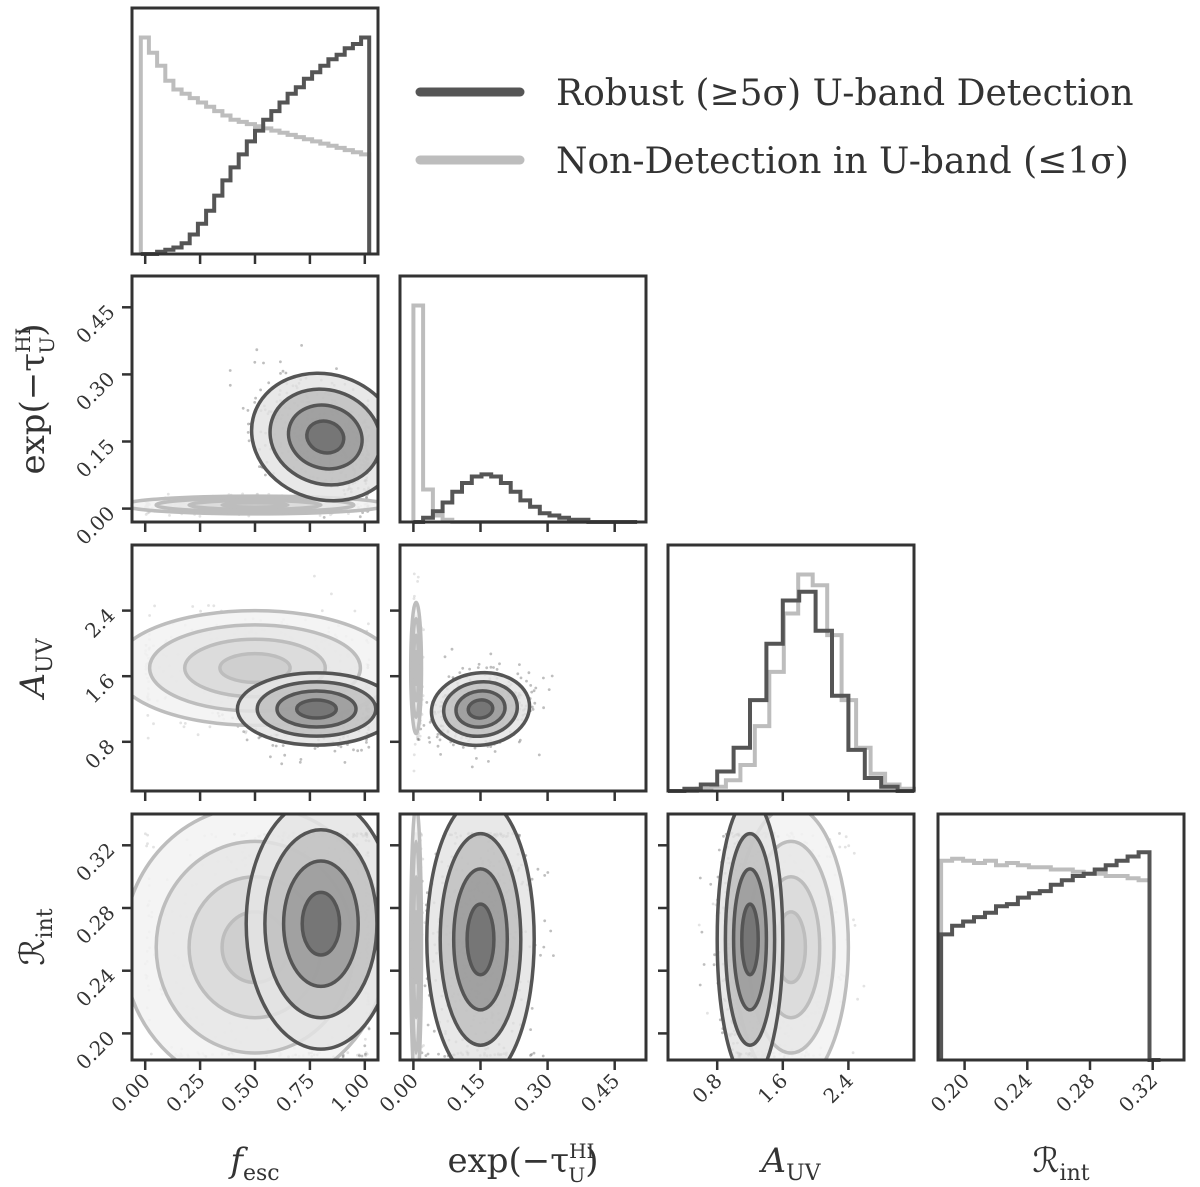 This screenshot has height=1187, width=1200. Describe the element at coordinates (1050, 959) in the screenshot. I see `hist-nondet-rint` at that location.